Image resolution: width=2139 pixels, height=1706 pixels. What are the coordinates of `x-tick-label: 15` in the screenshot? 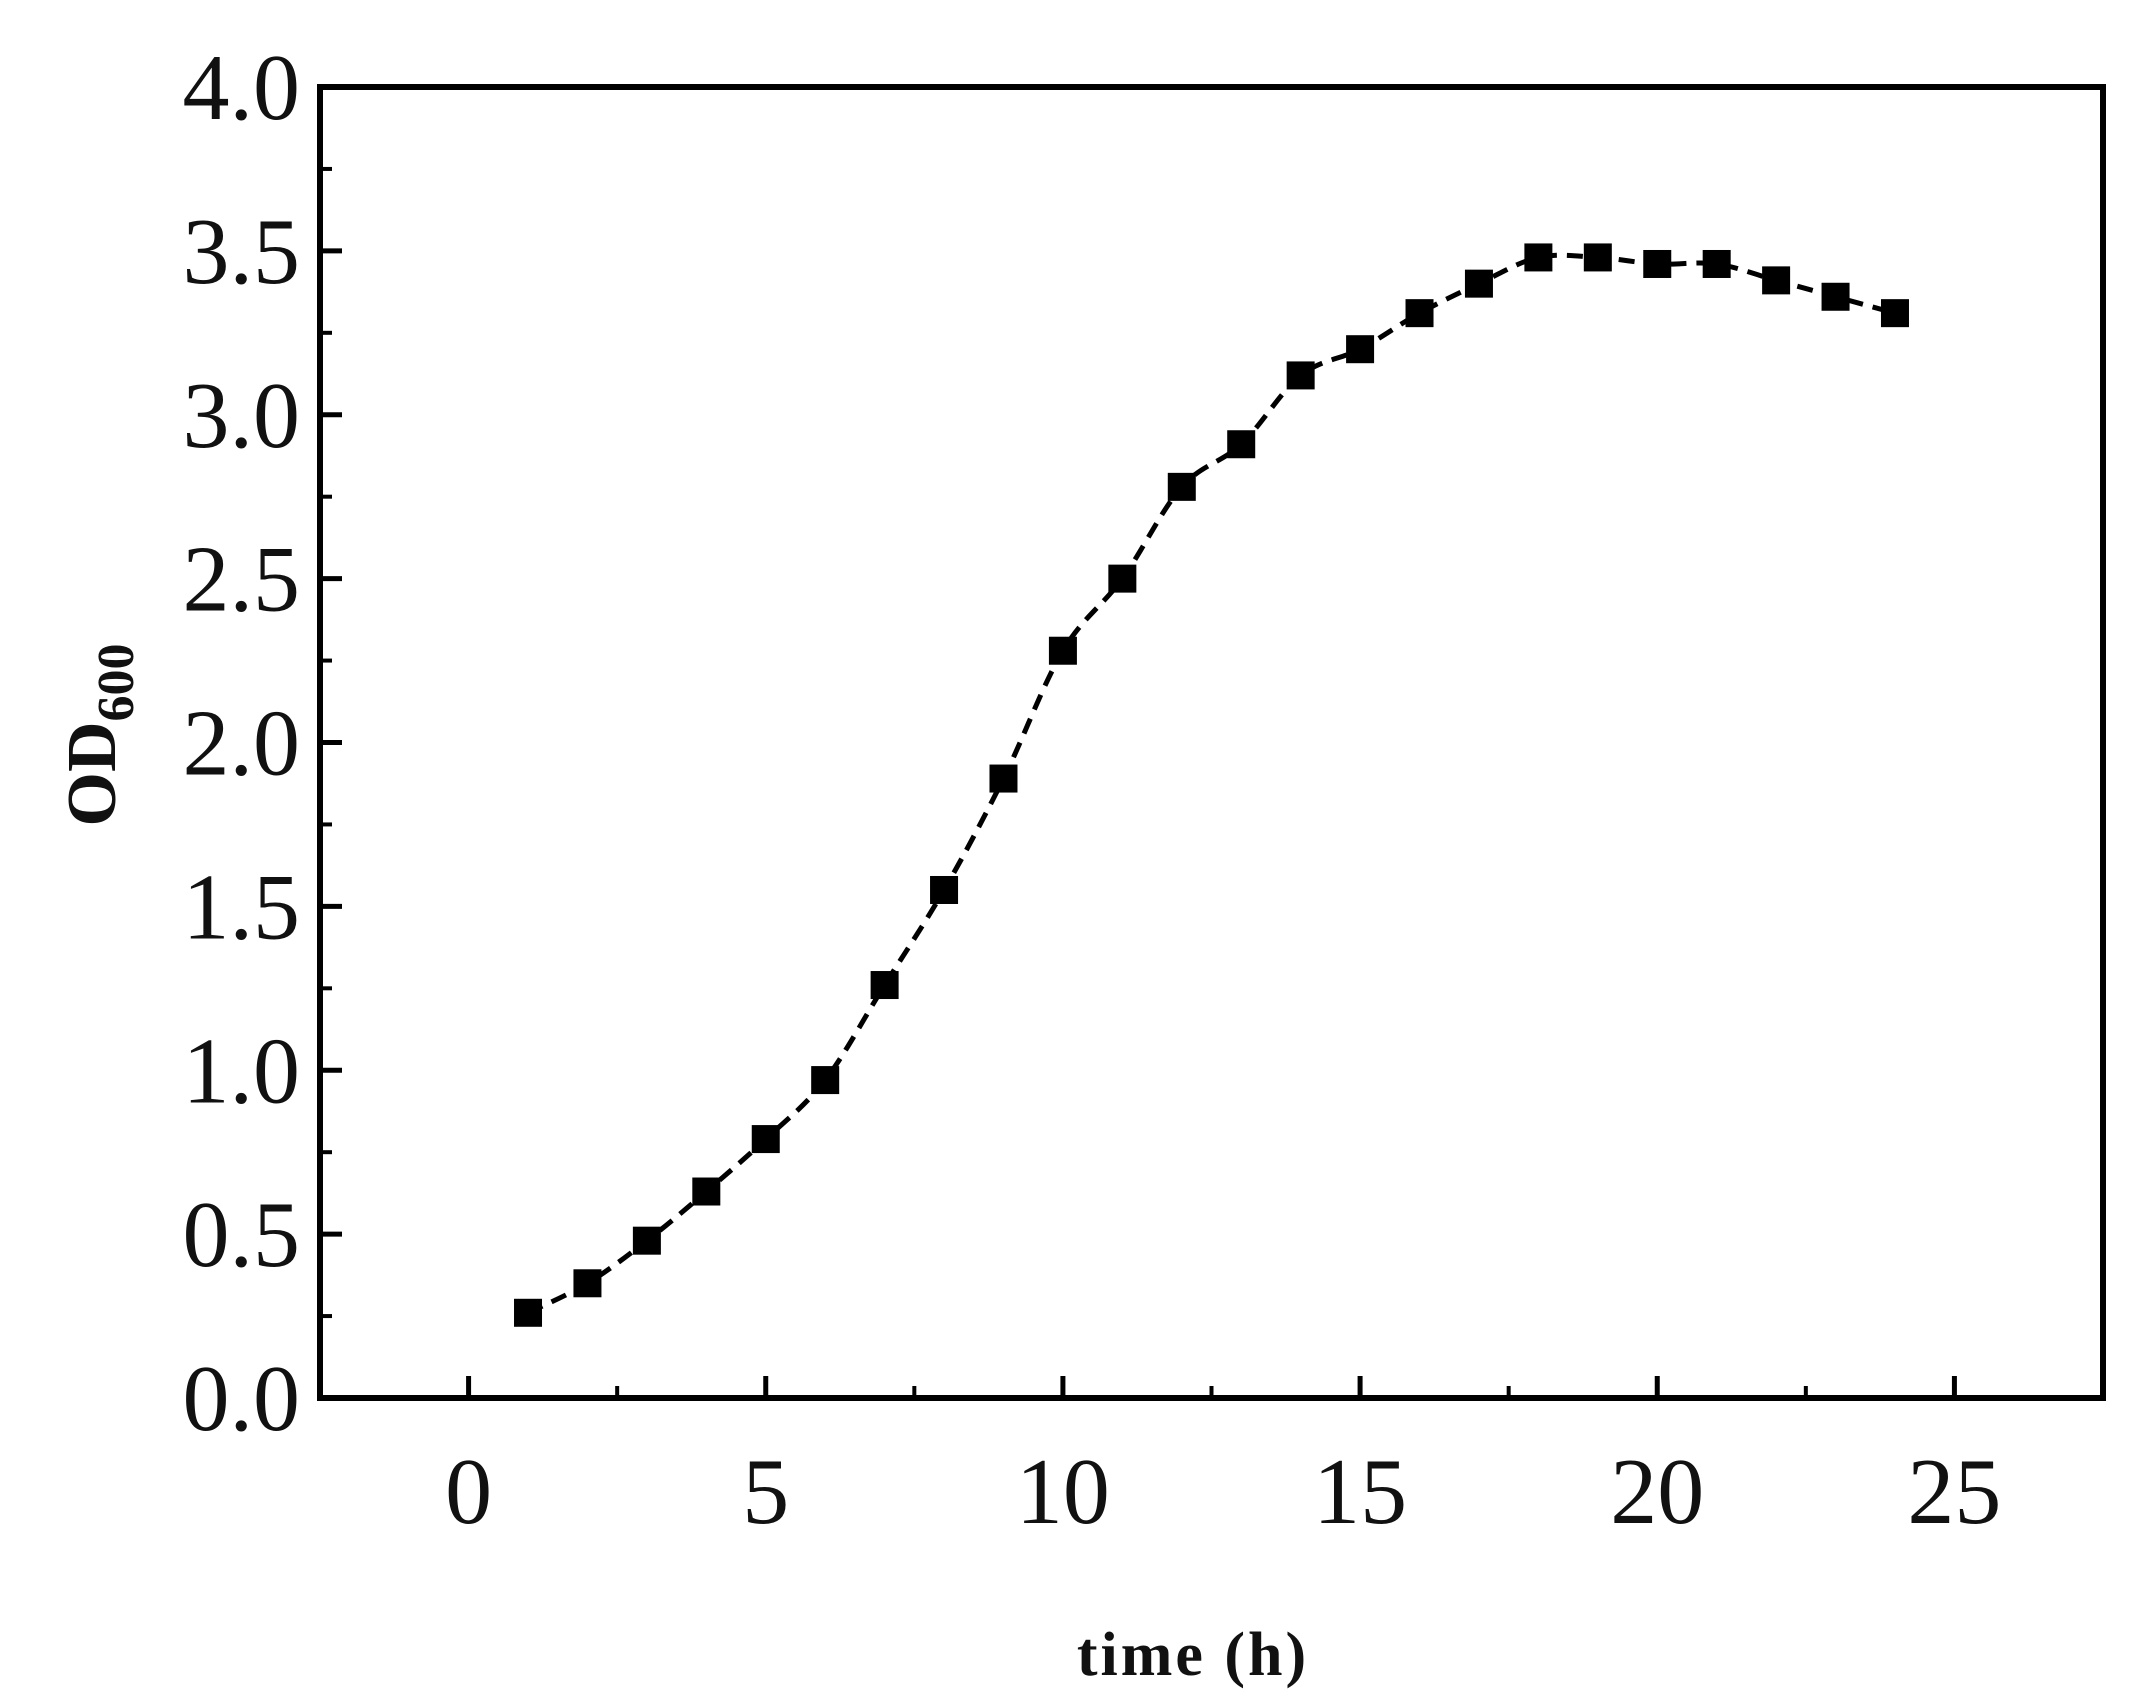 It's located at (1360, 1492).